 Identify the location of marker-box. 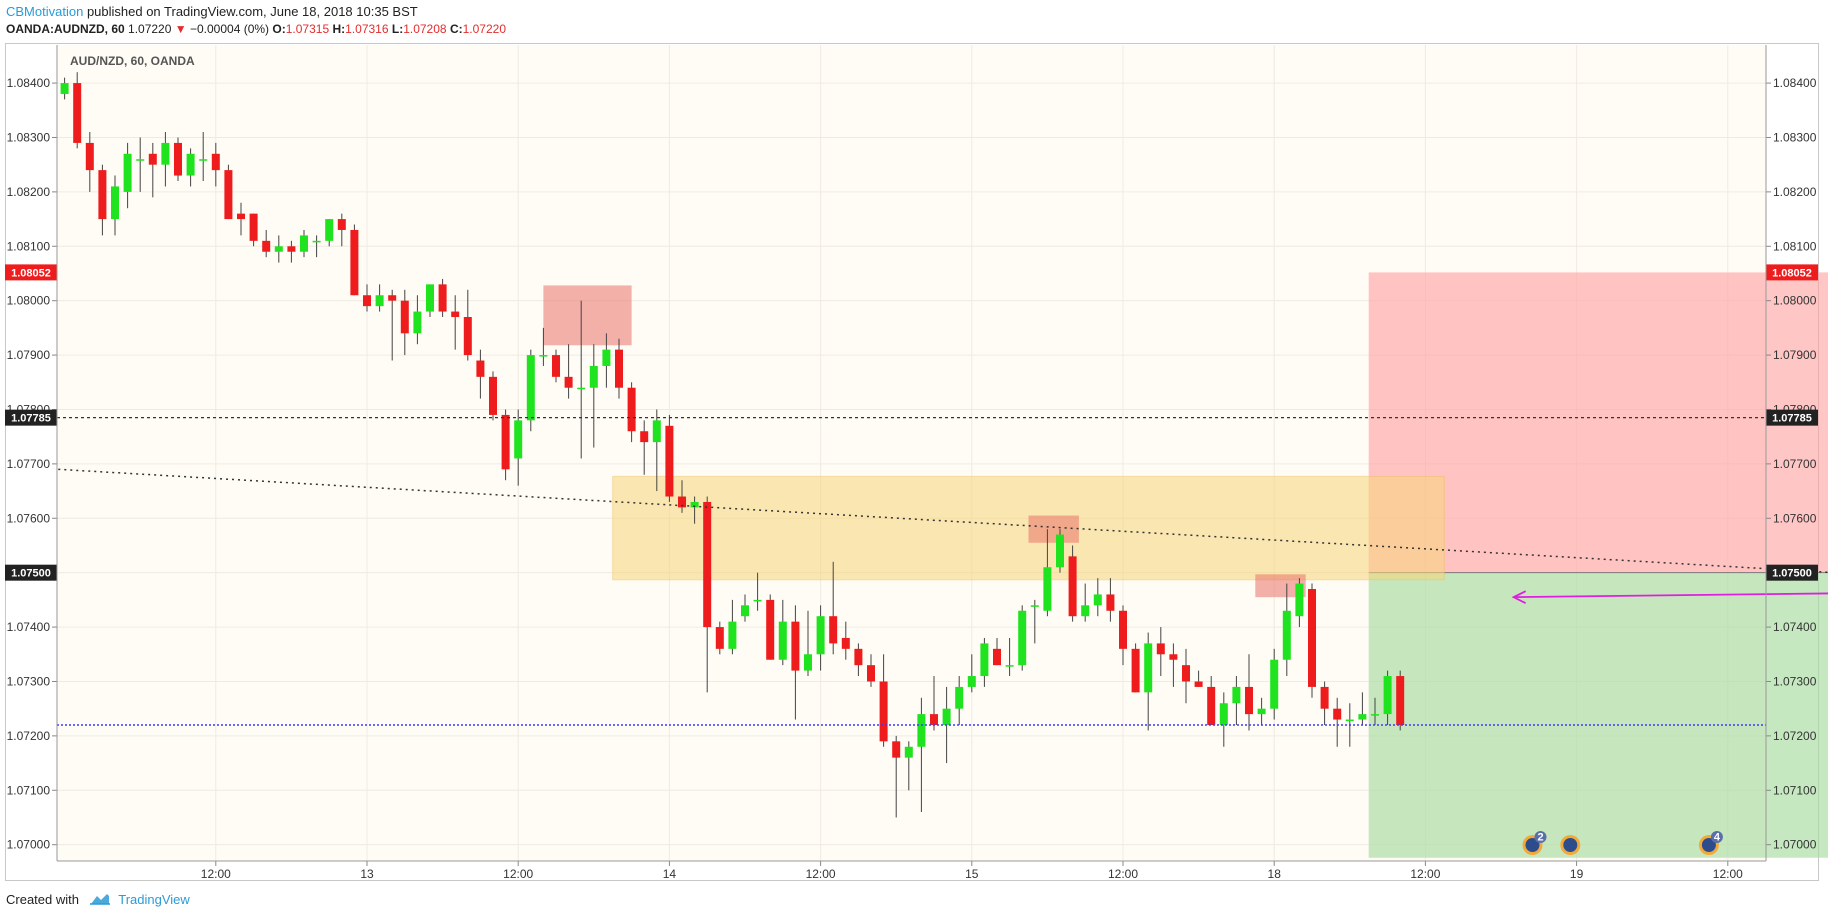
(1280, 586).